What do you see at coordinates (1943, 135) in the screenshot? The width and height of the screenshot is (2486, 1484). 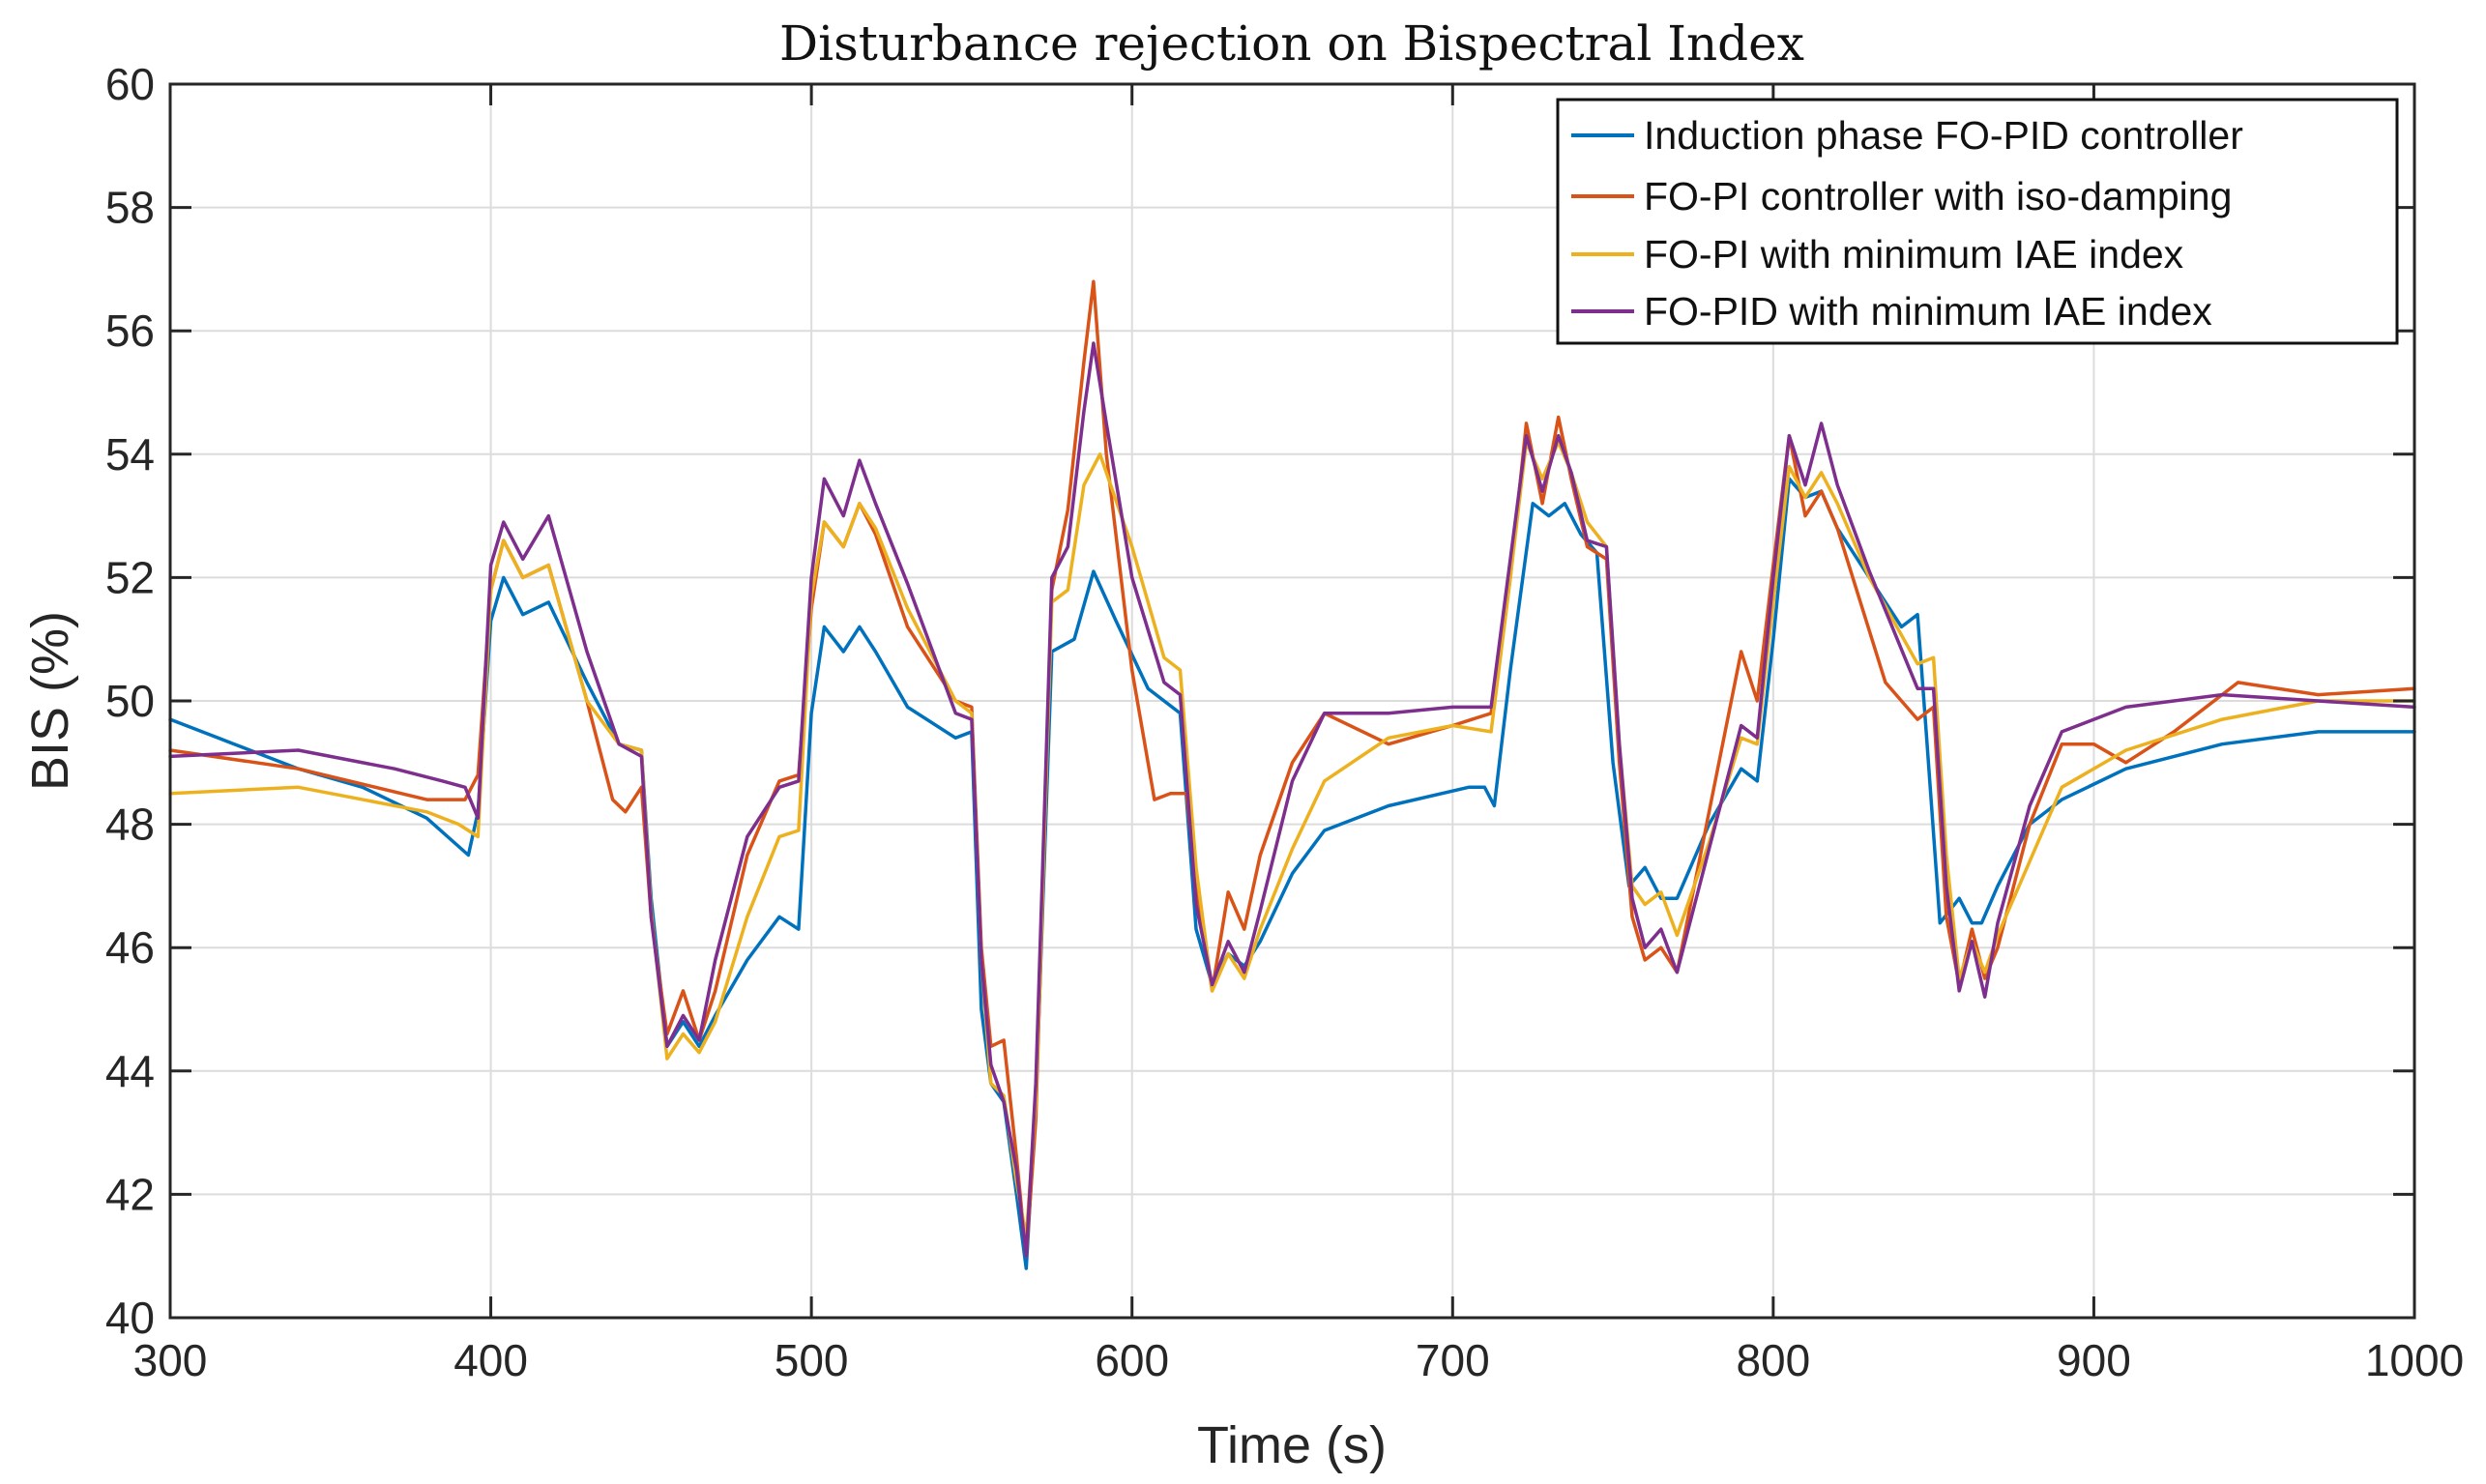 I see `legend-label-induction: Induction phase FO-PID controller` at bounding box center [1943, 135].